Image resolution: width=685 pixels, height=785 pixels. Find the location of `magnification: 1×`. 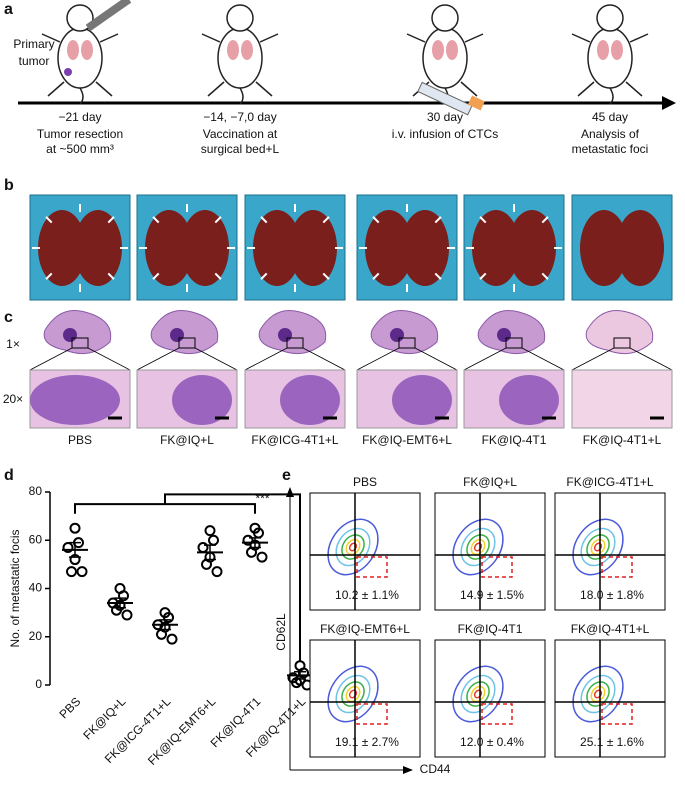

magnification: 1× is located at coordinates (13, 344).